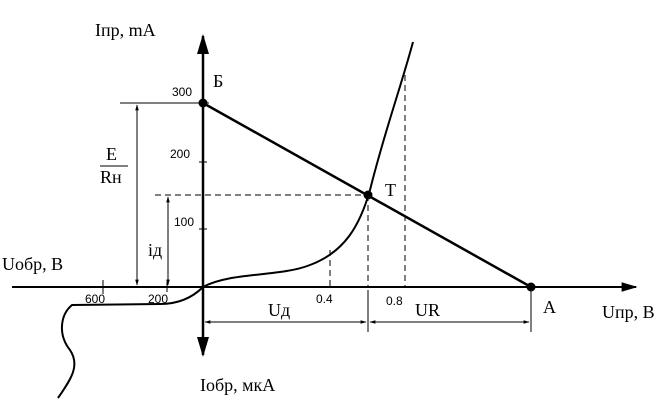  What do you see at coordinates (324, 299) in the screenshot?
I see `tick-label: 0.4` at bounding box center [324, 299].